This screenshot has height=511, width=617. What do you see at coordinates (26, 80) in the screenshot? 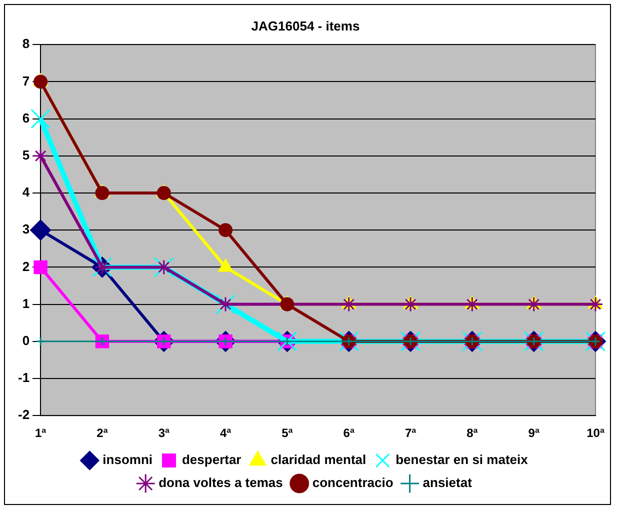
I see `y-tick-label: 7` at bounding box center [26, 80].